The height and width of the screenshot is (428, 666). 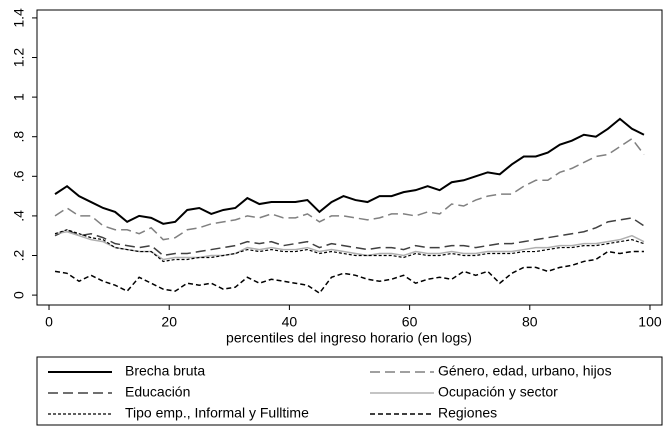 What do you see at coordinates (19, 58) in the screenshot?
I see `y-tick-label: 1.2` at bounding box center [19, 58].